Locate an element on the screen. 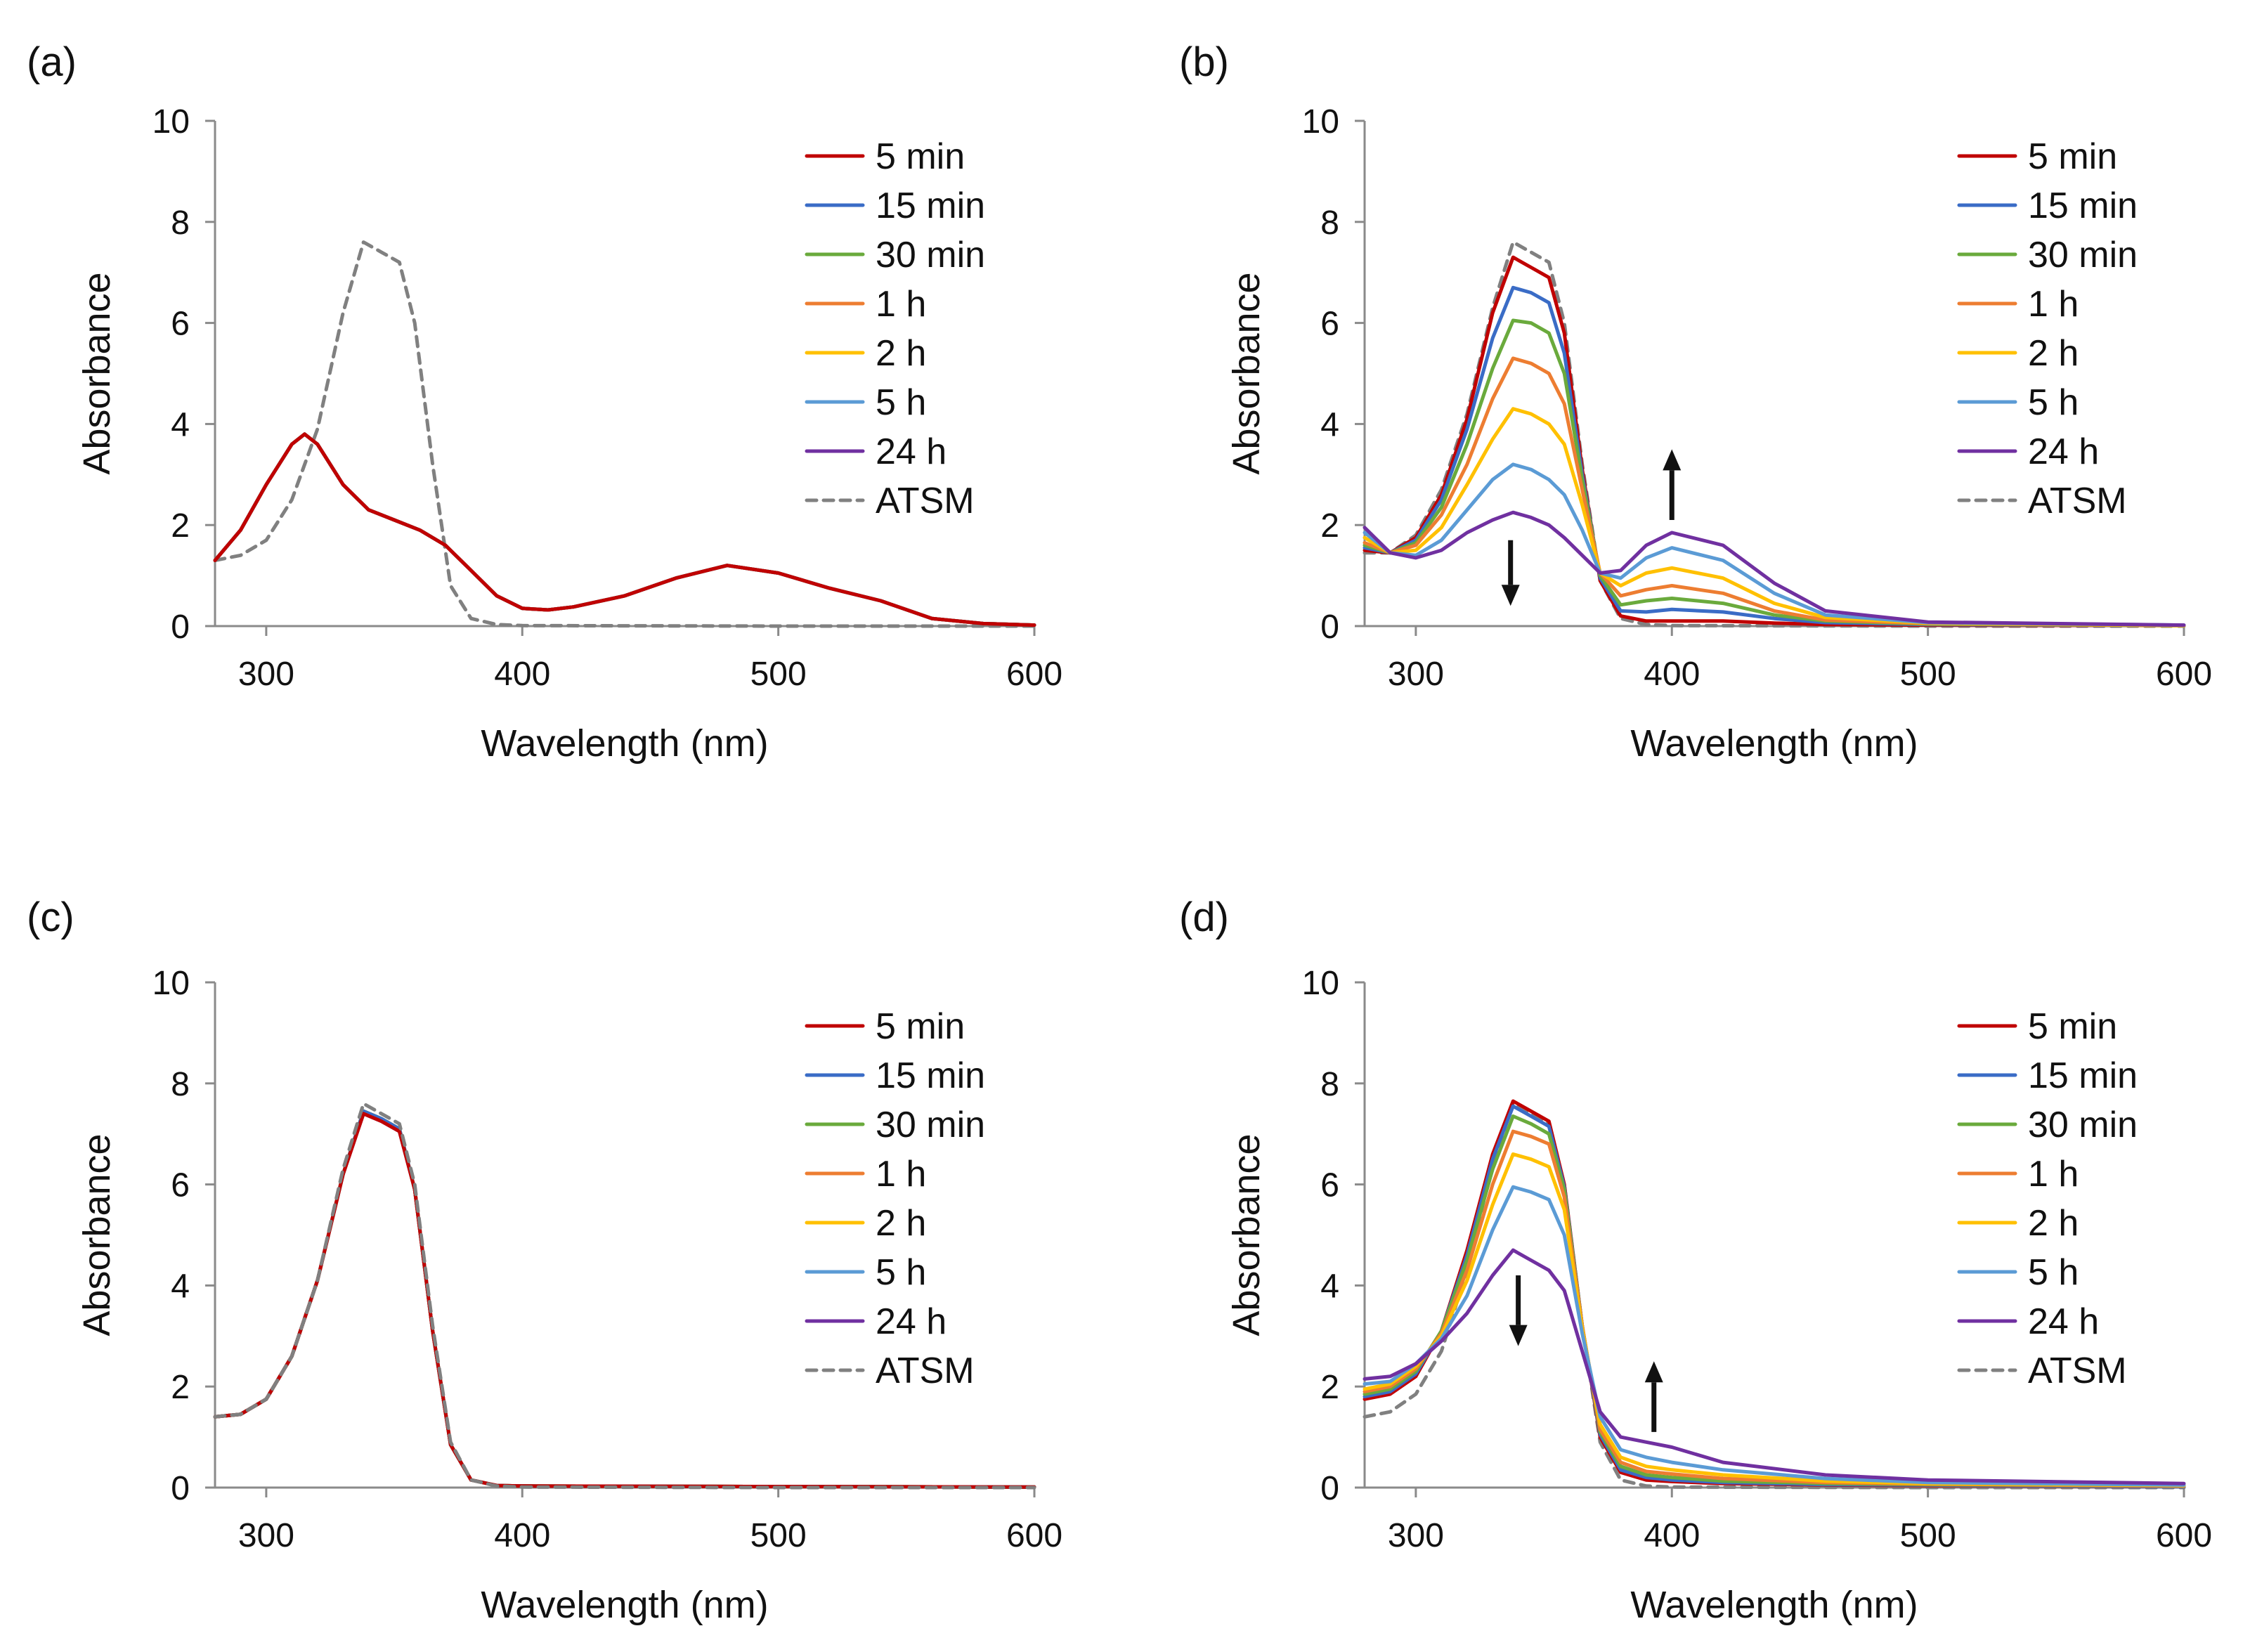  chart-3-legend-label: 2 h is located at coordinates (2053, 1223).